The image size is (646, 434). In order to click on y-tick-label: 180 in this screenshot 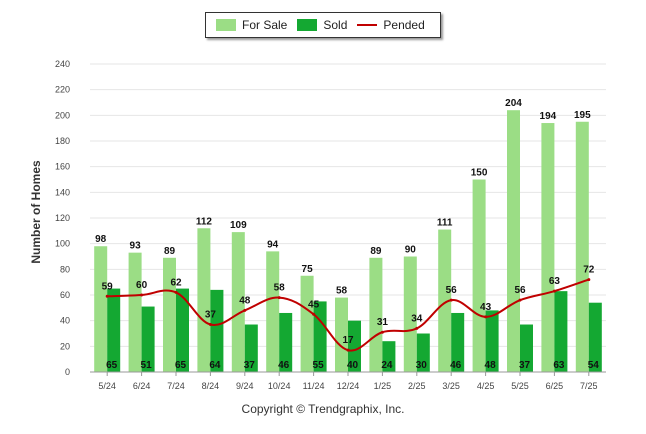, I will do `click(62, 141)`.